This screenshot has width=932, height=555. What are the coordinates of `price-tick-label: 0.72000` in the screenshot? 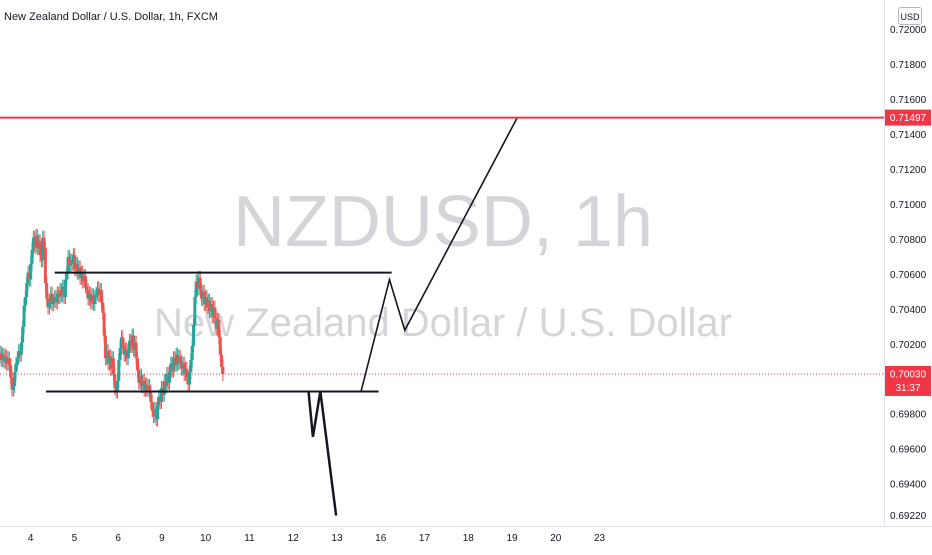 It's located at (908, 30).